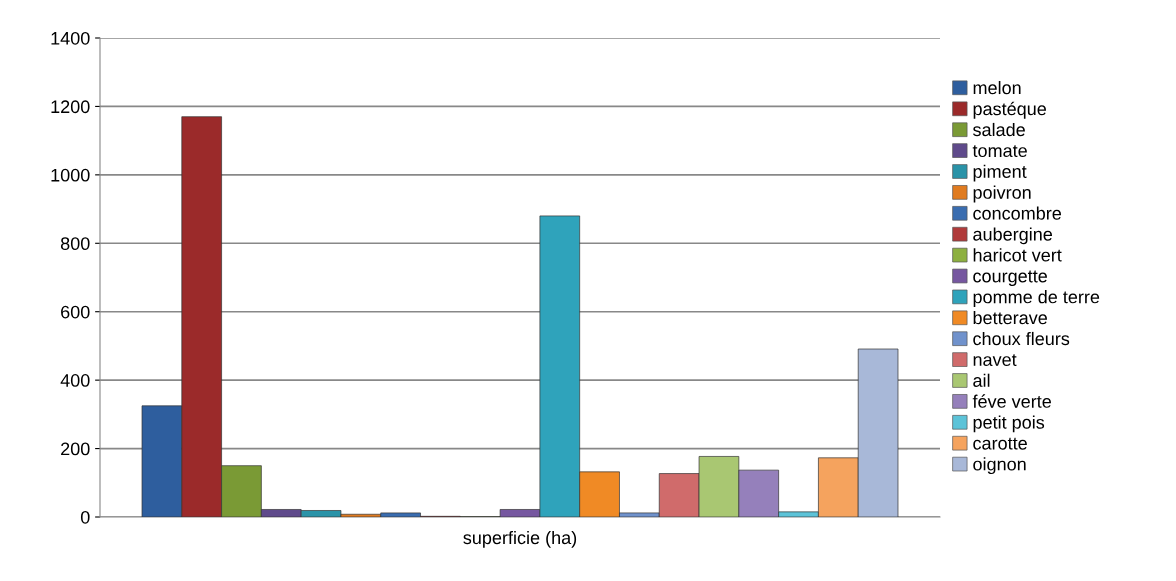 This screenshot has height=581, width=1176. What do you see at coordinates (75, 312) in the screenshot?
I see `y-tick-label: 600` at bounding box center [75, 312].